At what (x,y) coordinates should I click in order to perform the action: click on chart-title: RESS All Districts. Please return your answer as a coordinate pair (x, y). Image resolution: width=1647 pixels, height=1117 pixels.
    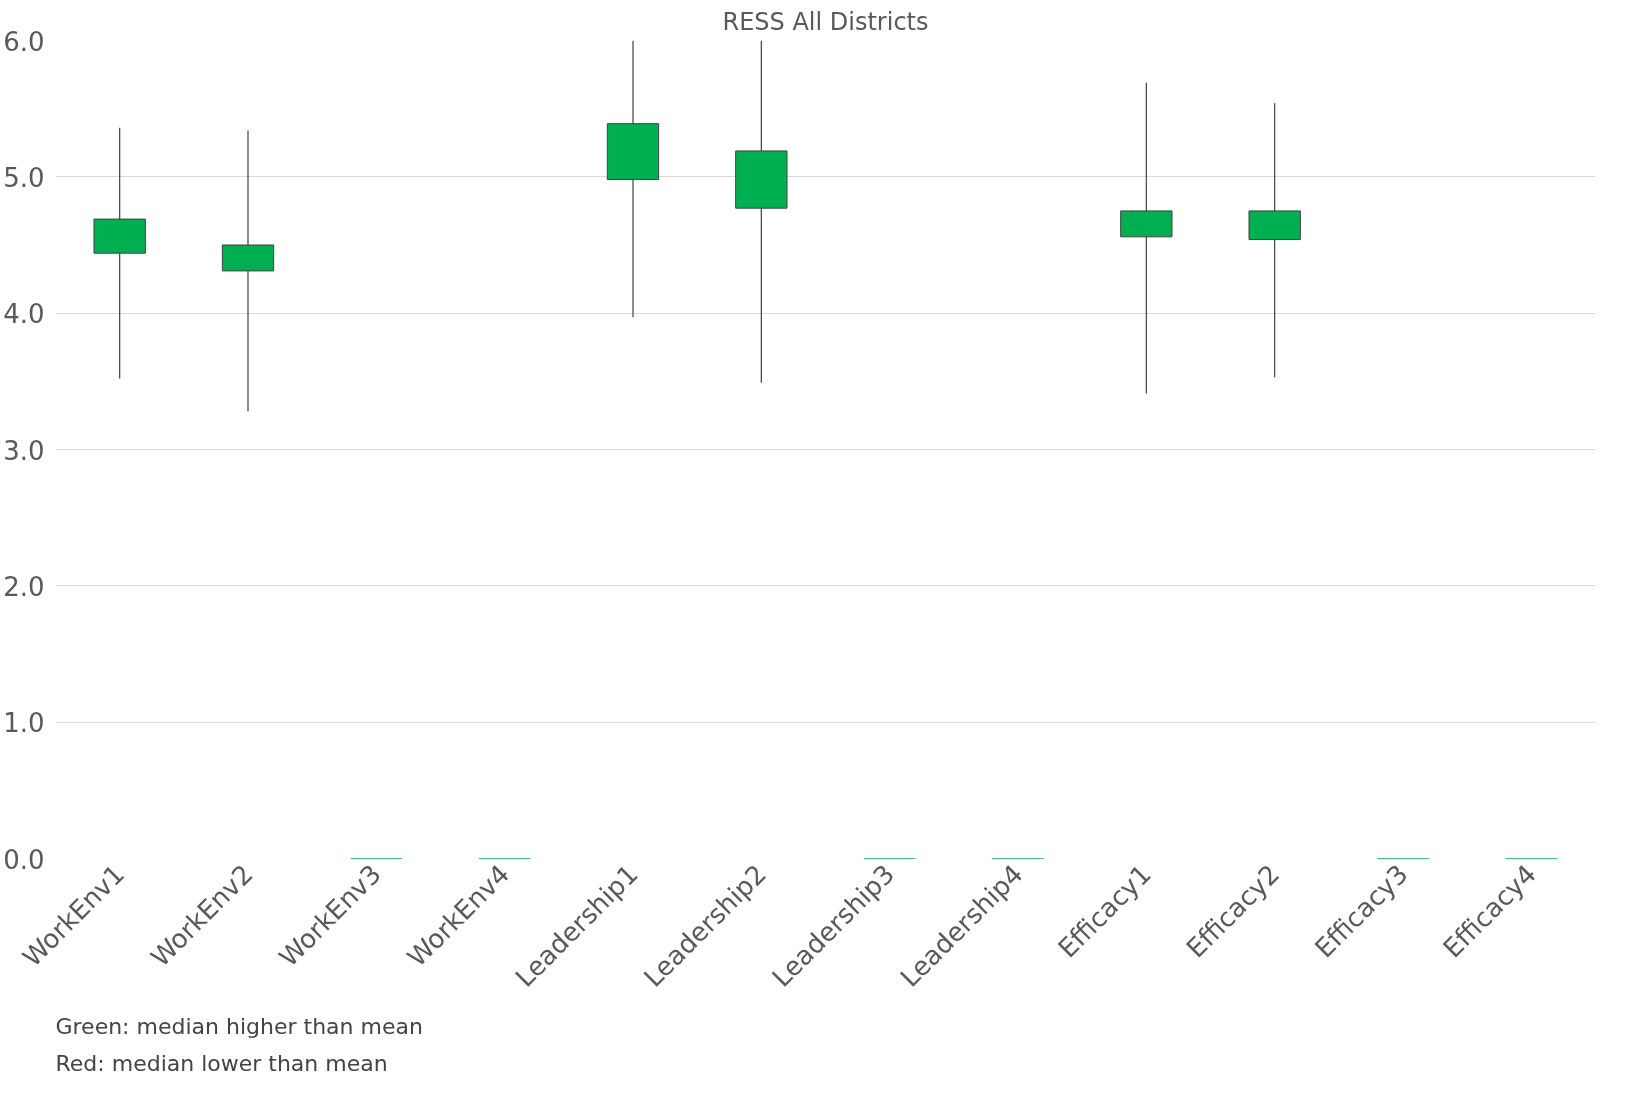
    Looking at the image, I should click on (825, 21).